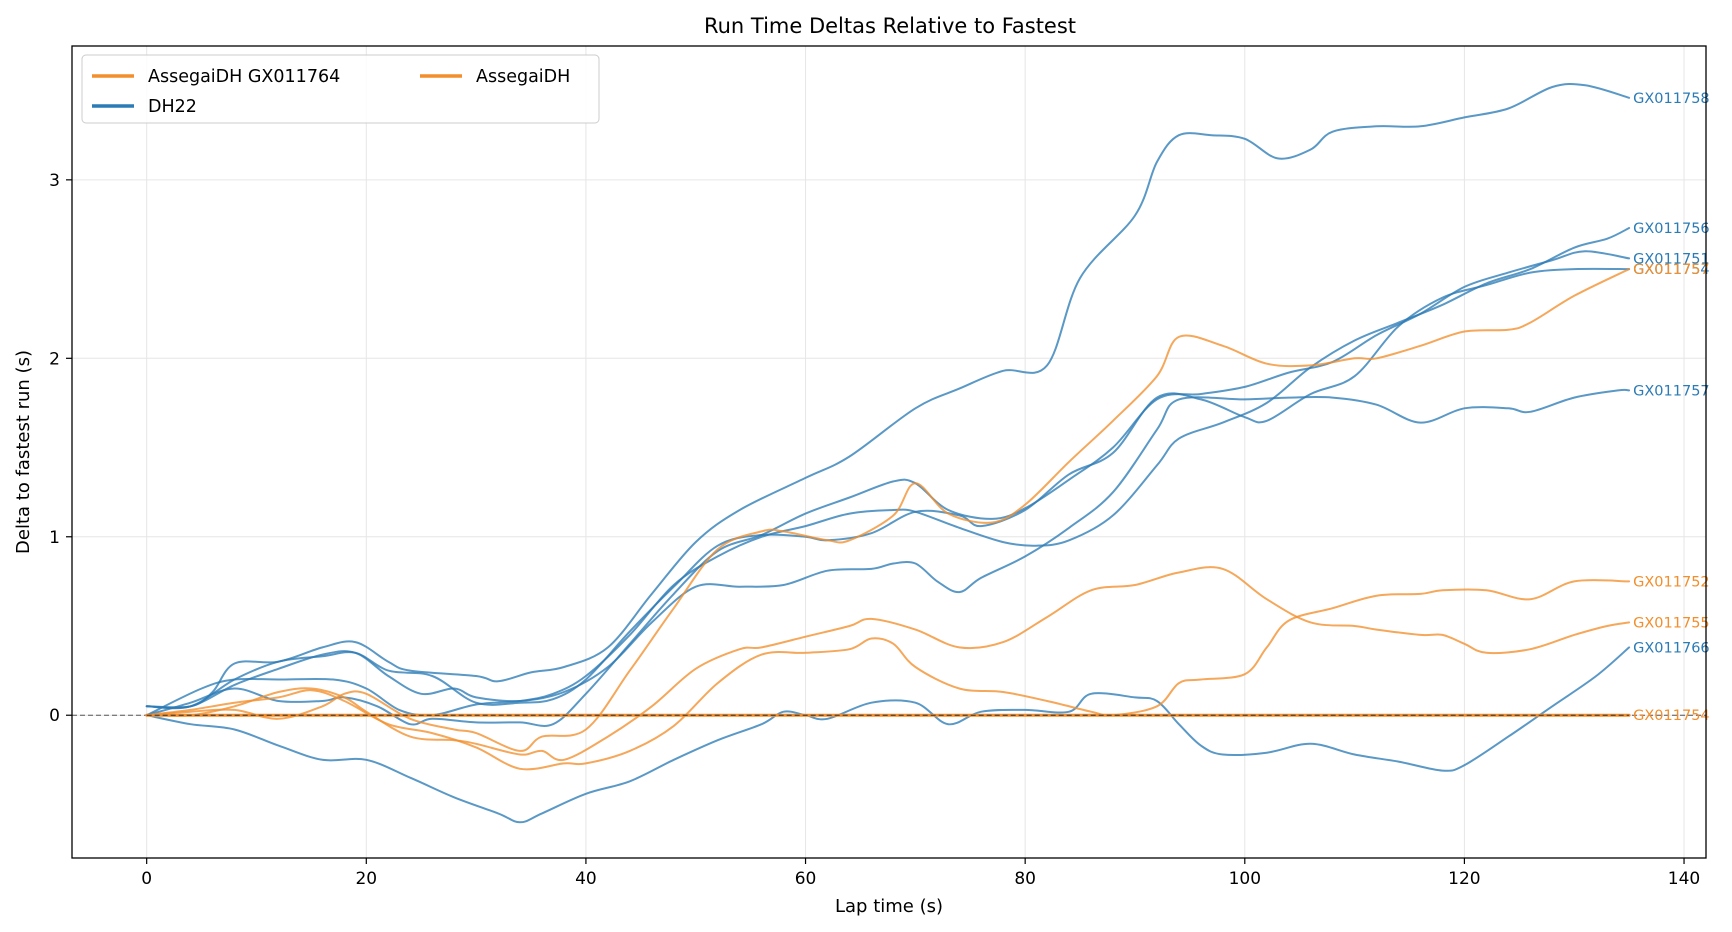 Image resolution: width=1732 pixels, height=932 pixels. Describe the element at coordinates (54, 716) in the screenshot. I see `y-tick-label: 0` at that location.